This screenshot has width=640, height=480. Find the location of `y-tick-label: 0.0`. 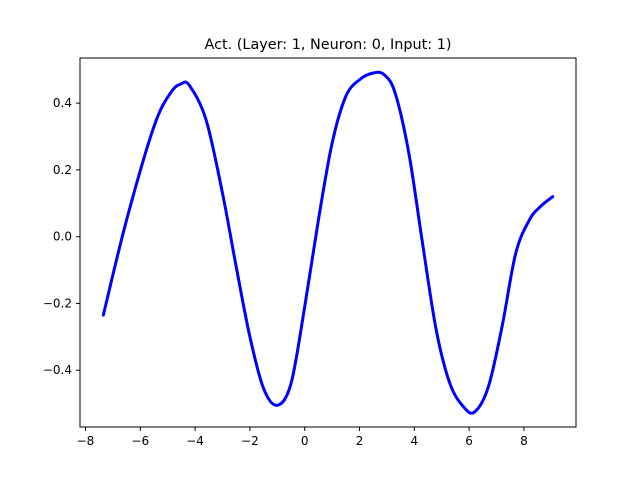

y-tick-label: 0.0 is located at coordinates (62, 237).